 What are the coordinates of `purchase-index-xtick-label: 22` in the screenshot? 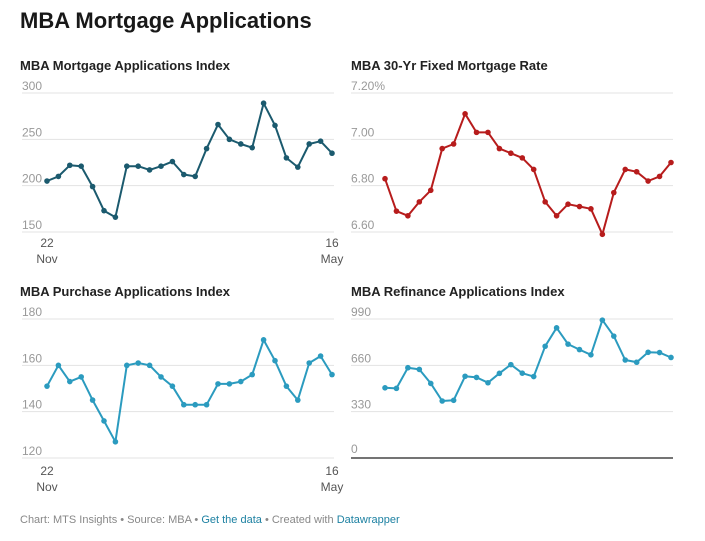 It's located at (47, 471).